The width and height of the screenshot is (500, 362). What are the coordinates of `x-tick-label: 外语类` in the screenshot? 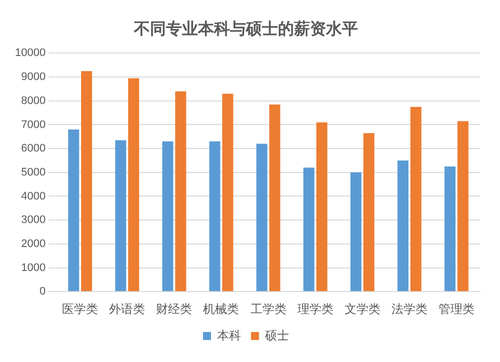 It's located at (127, 309).